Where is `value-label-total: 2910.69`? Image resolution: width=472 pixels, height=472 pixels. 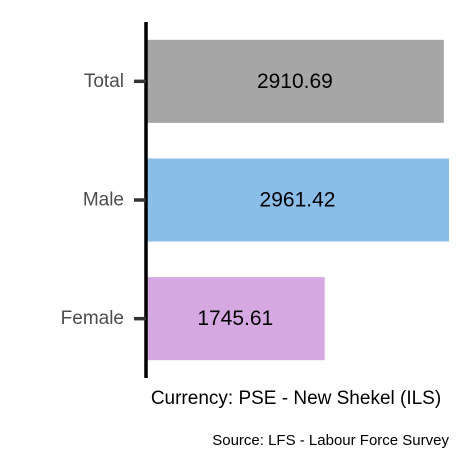
value-label-total: 2910.69 is located at coordinates (295, 81).